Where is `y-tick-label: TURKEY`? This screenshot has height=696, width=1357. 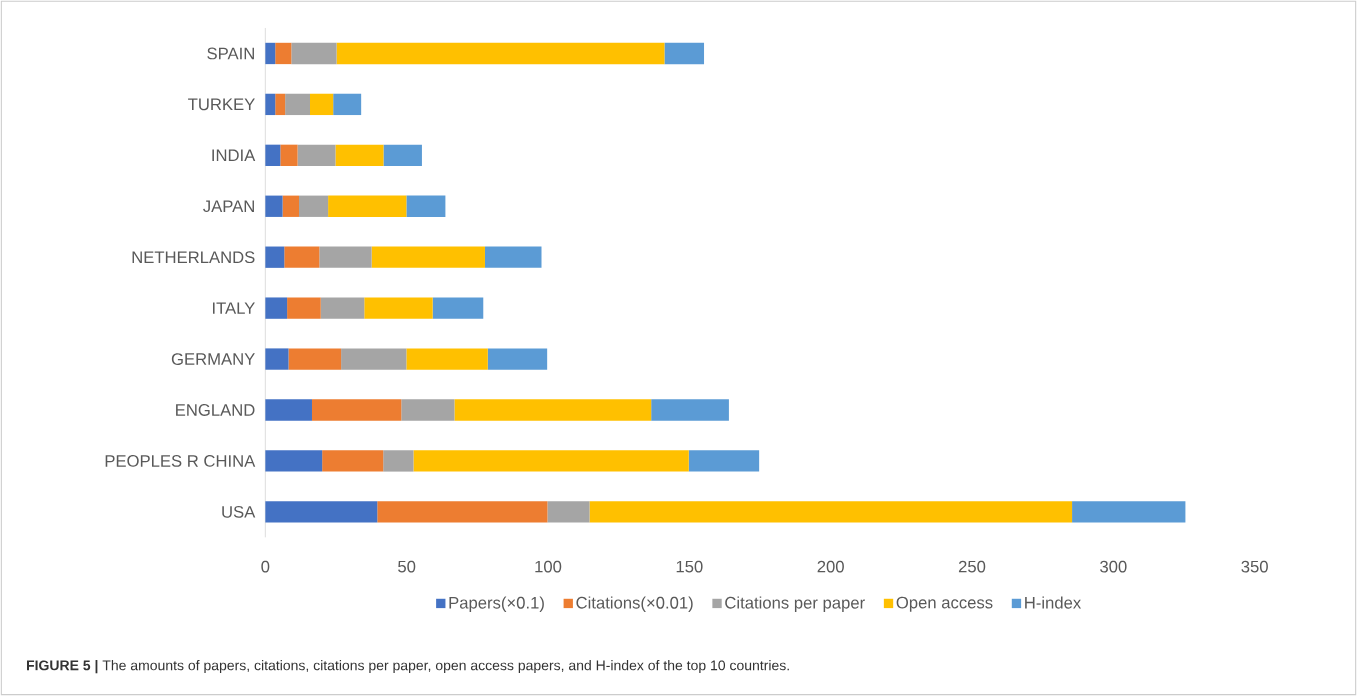
y-tick-label: TURKEY is located at coordinates (221, 104).